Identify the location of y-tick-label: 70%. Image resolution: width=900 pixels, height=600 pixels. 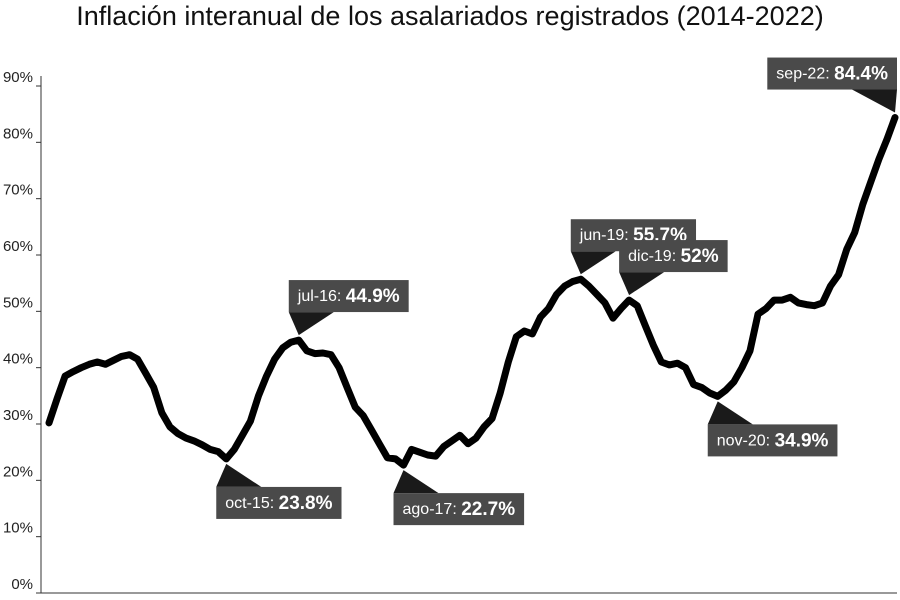
(18, 190).